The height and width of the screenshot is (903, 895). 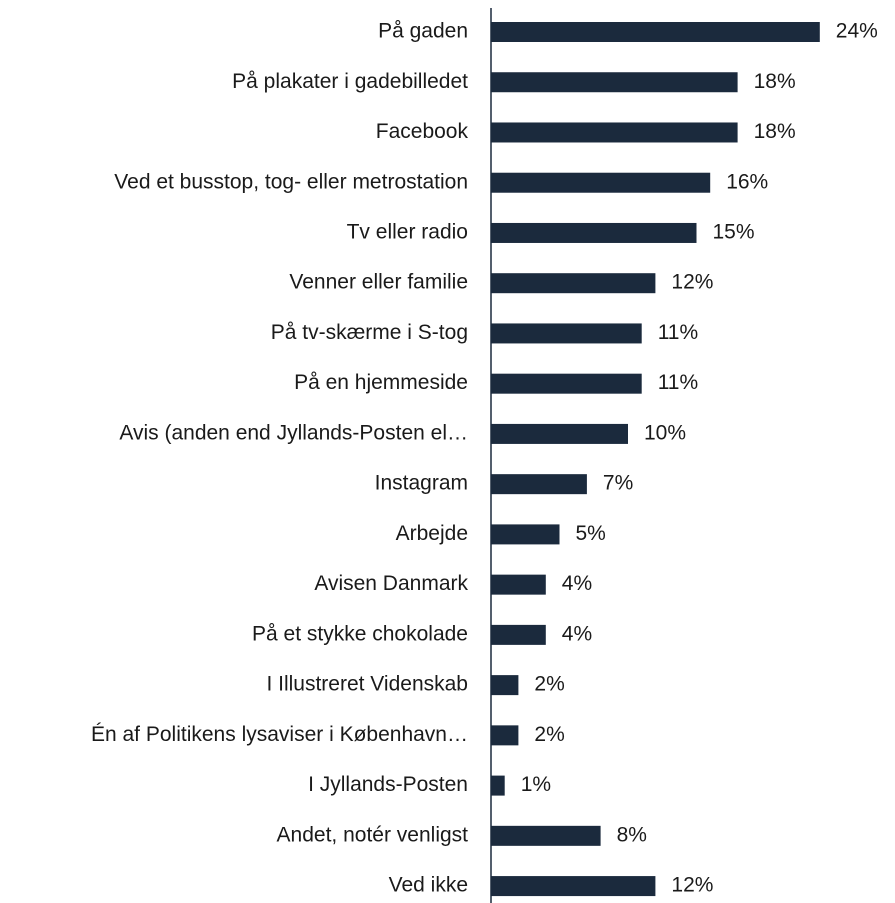 What do you see at coordinates (422, 131) in the screenshot?
I see `category-label: Facebook` at bounding box center [422, 131].